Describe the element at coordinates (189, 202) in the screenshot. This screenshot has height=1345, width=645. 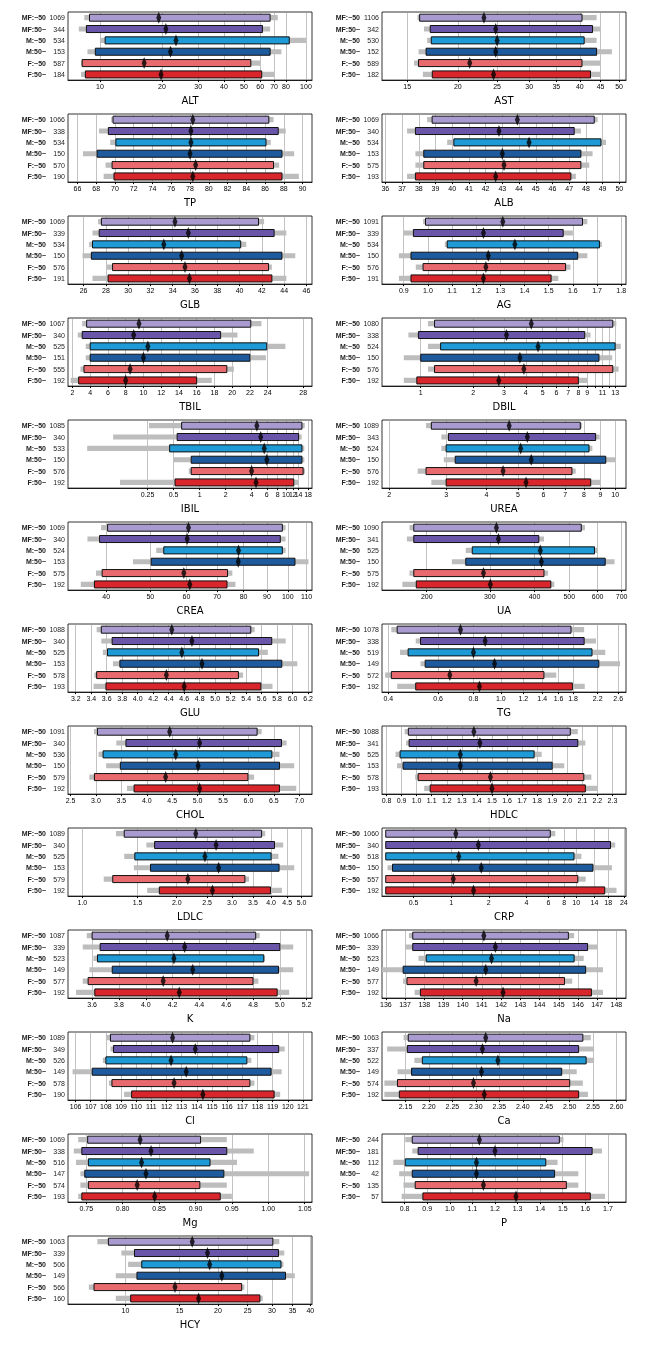
I see `x-axis-title: TP` at that location.